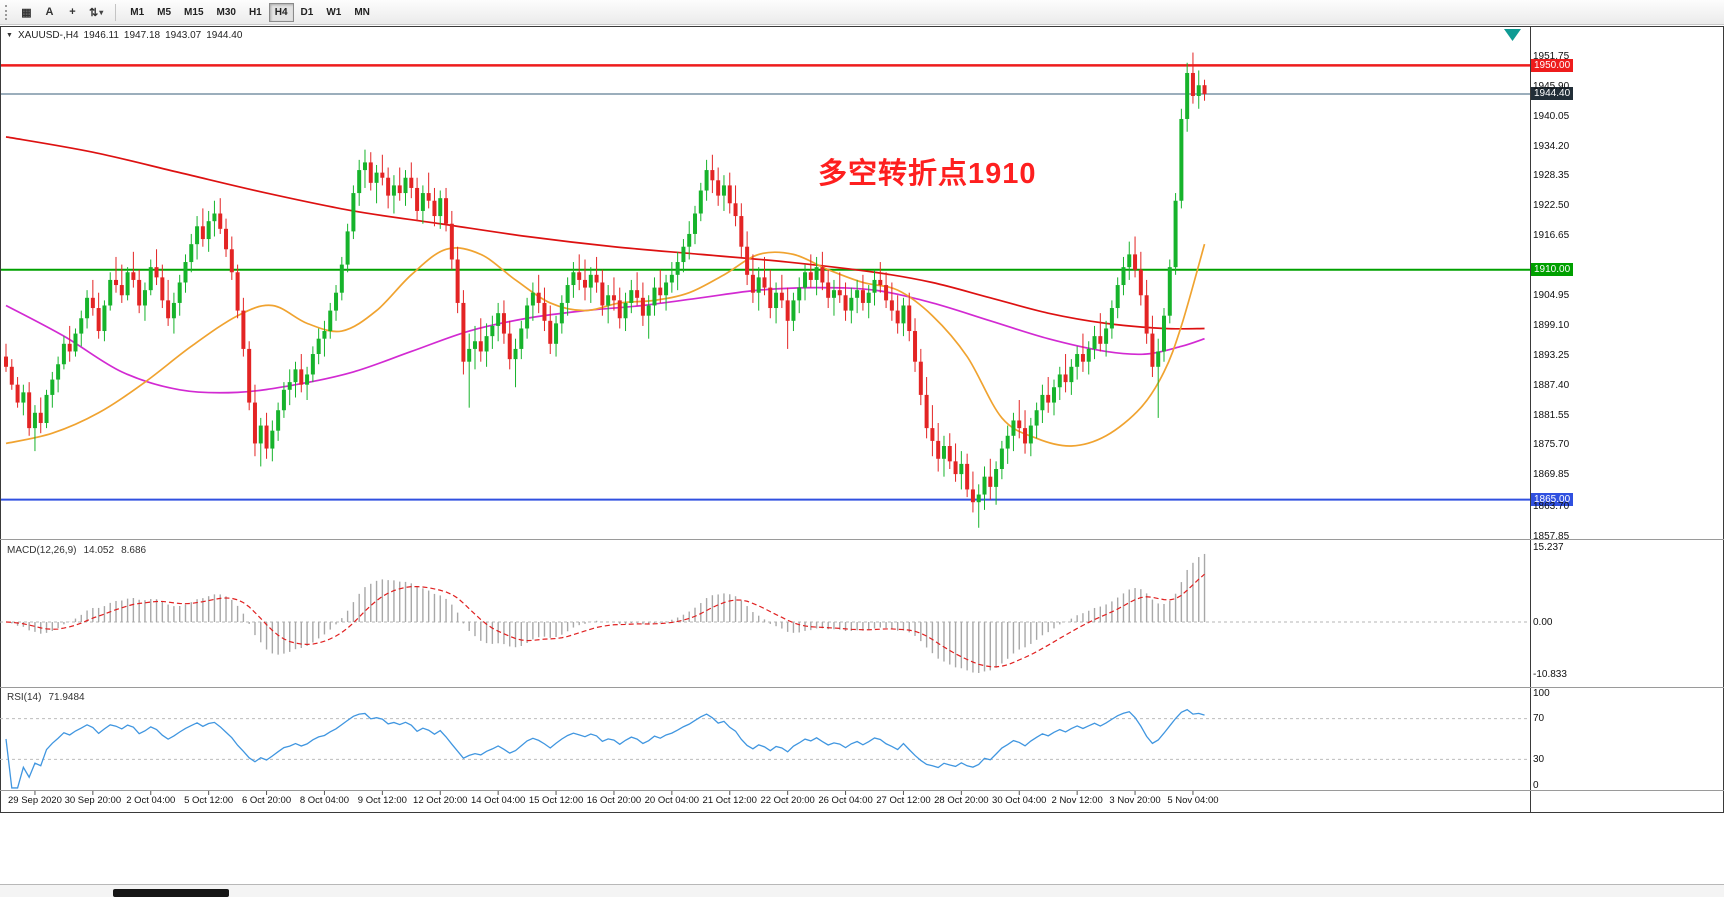 The image size is (1724, 897). Describe the element at coordinates (1512, 35) in the screenshot. I see `chart-shift-marker` at that location.